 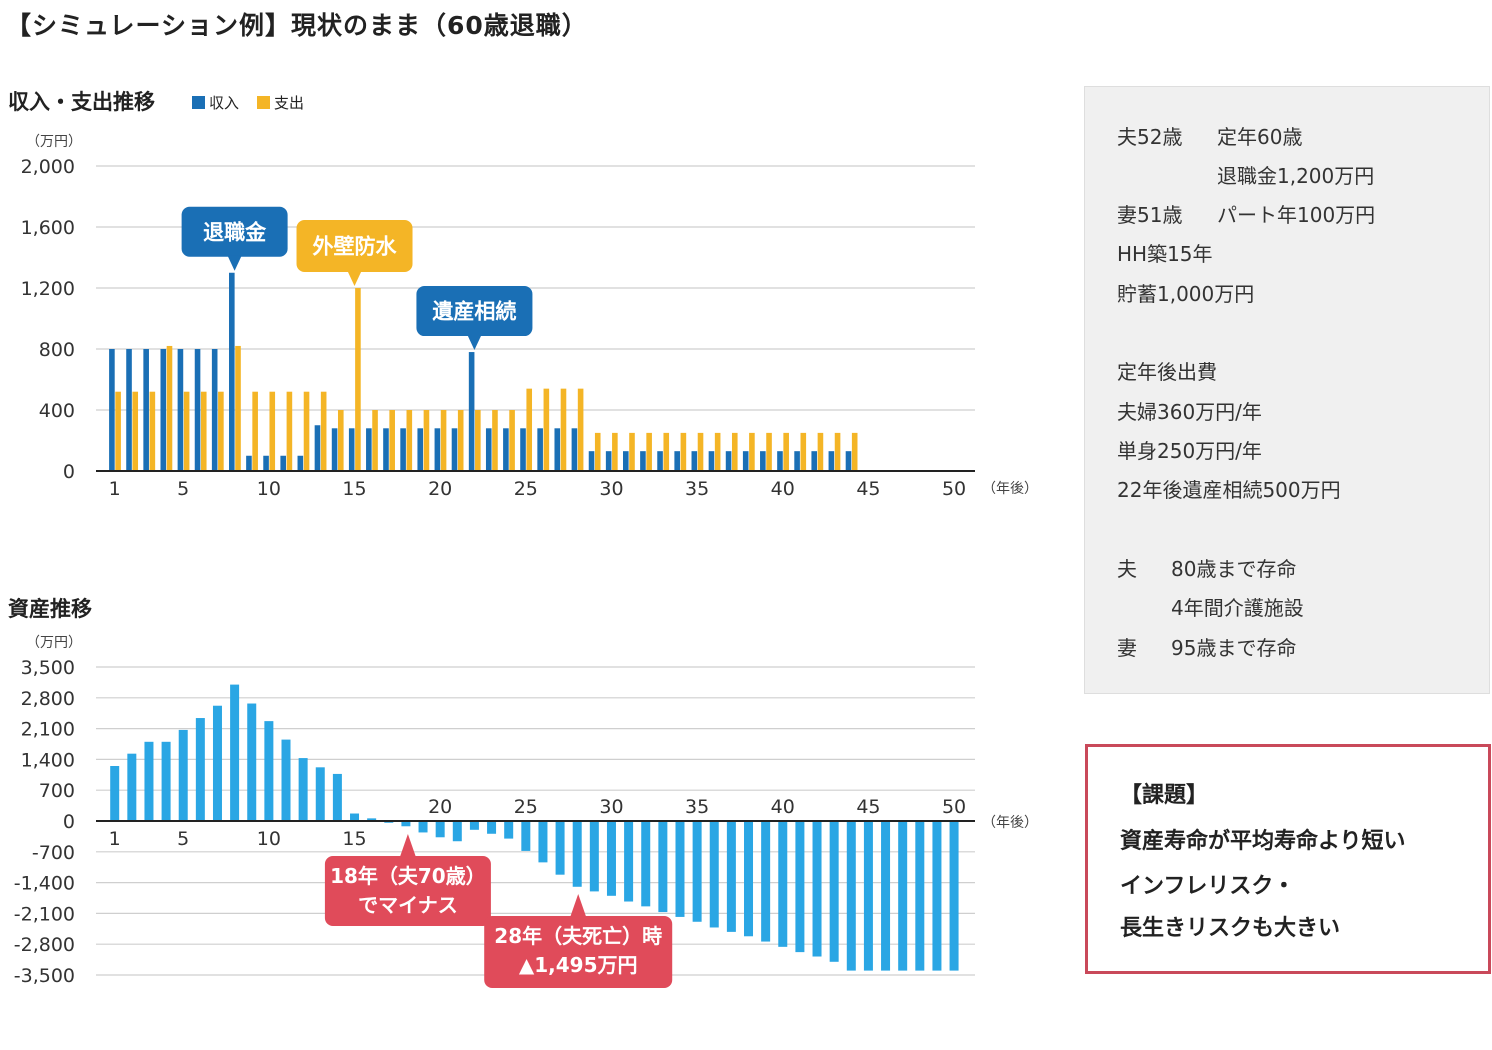 What do you see at coordinates (57, 350) in the screenshot?
I see `y-tick-label: 800` at bounding box center [57, 350].